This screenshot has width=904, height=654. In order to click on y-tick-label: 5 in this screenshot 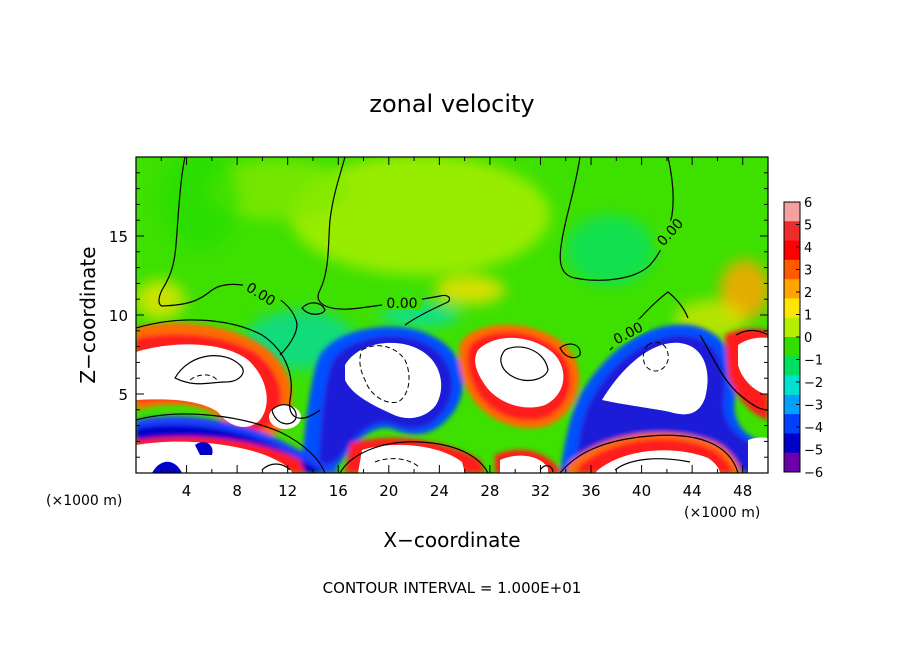, I will do `click(123, 395)`.